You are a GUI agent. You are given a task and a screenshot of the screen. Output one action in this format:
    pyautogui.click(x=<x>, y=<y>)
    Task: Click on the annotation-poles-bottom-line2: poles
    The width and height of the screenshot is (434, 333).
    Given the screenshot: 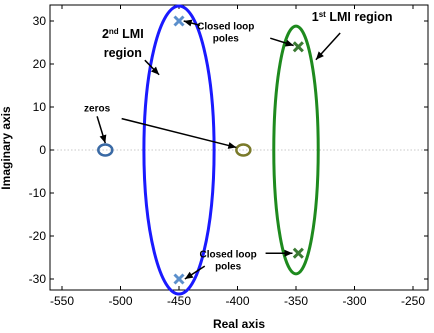 What is the action you would take?
    pyautogui.click(x=228, y=267)
    